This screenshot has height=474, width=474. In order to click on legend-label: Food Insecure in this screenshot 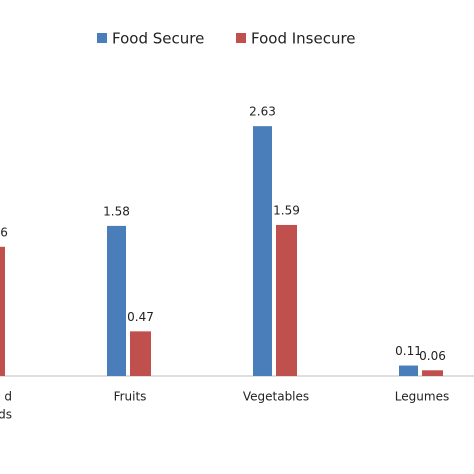, I will do `click(303, 39)`.